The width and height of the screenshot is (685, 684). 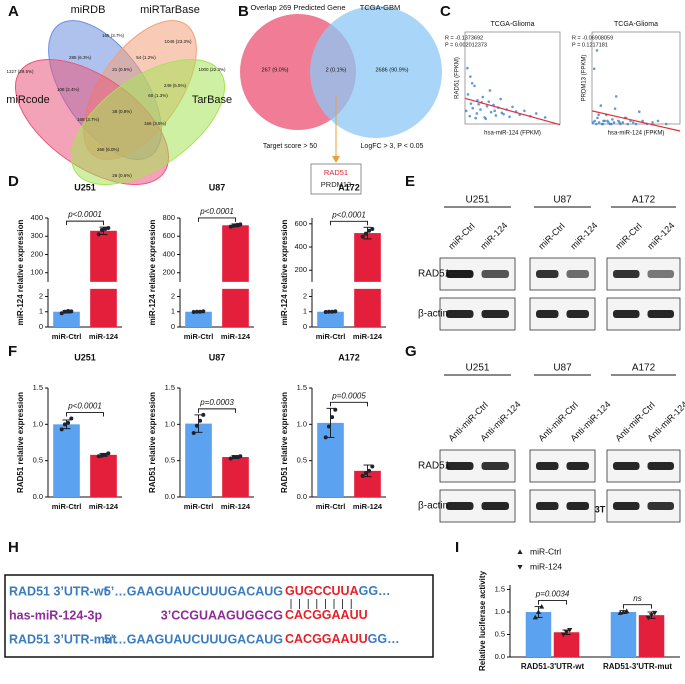 What do you see at coordinates (146, 57) in the screenshot?
I see `venn-region-label: 54 (1.2%)` at bounding box center [146, 57].